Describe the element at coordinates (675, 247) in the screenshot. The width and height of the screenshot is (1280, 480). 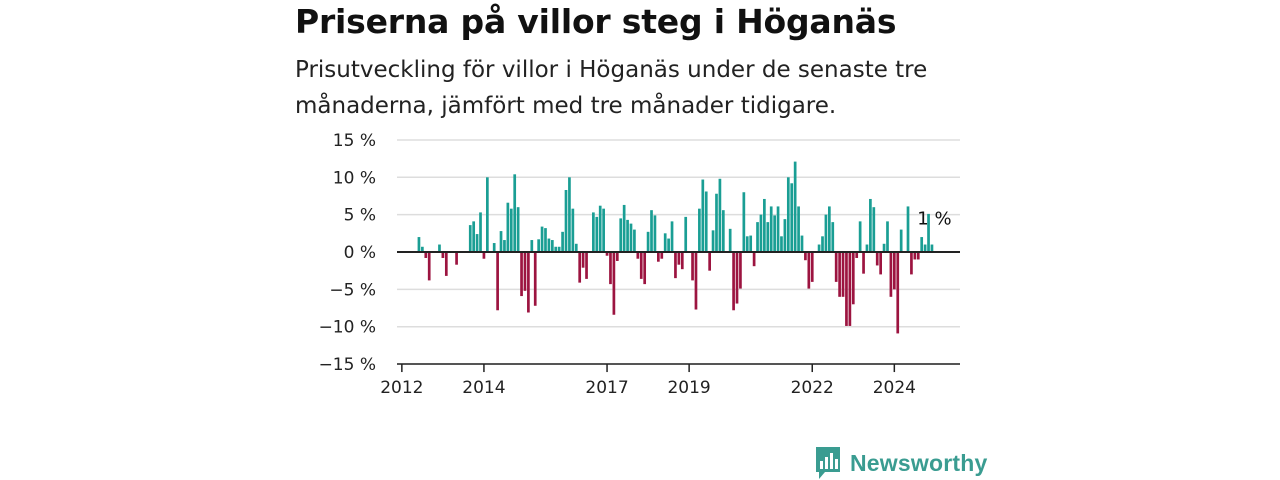
I see `bars` at that location.